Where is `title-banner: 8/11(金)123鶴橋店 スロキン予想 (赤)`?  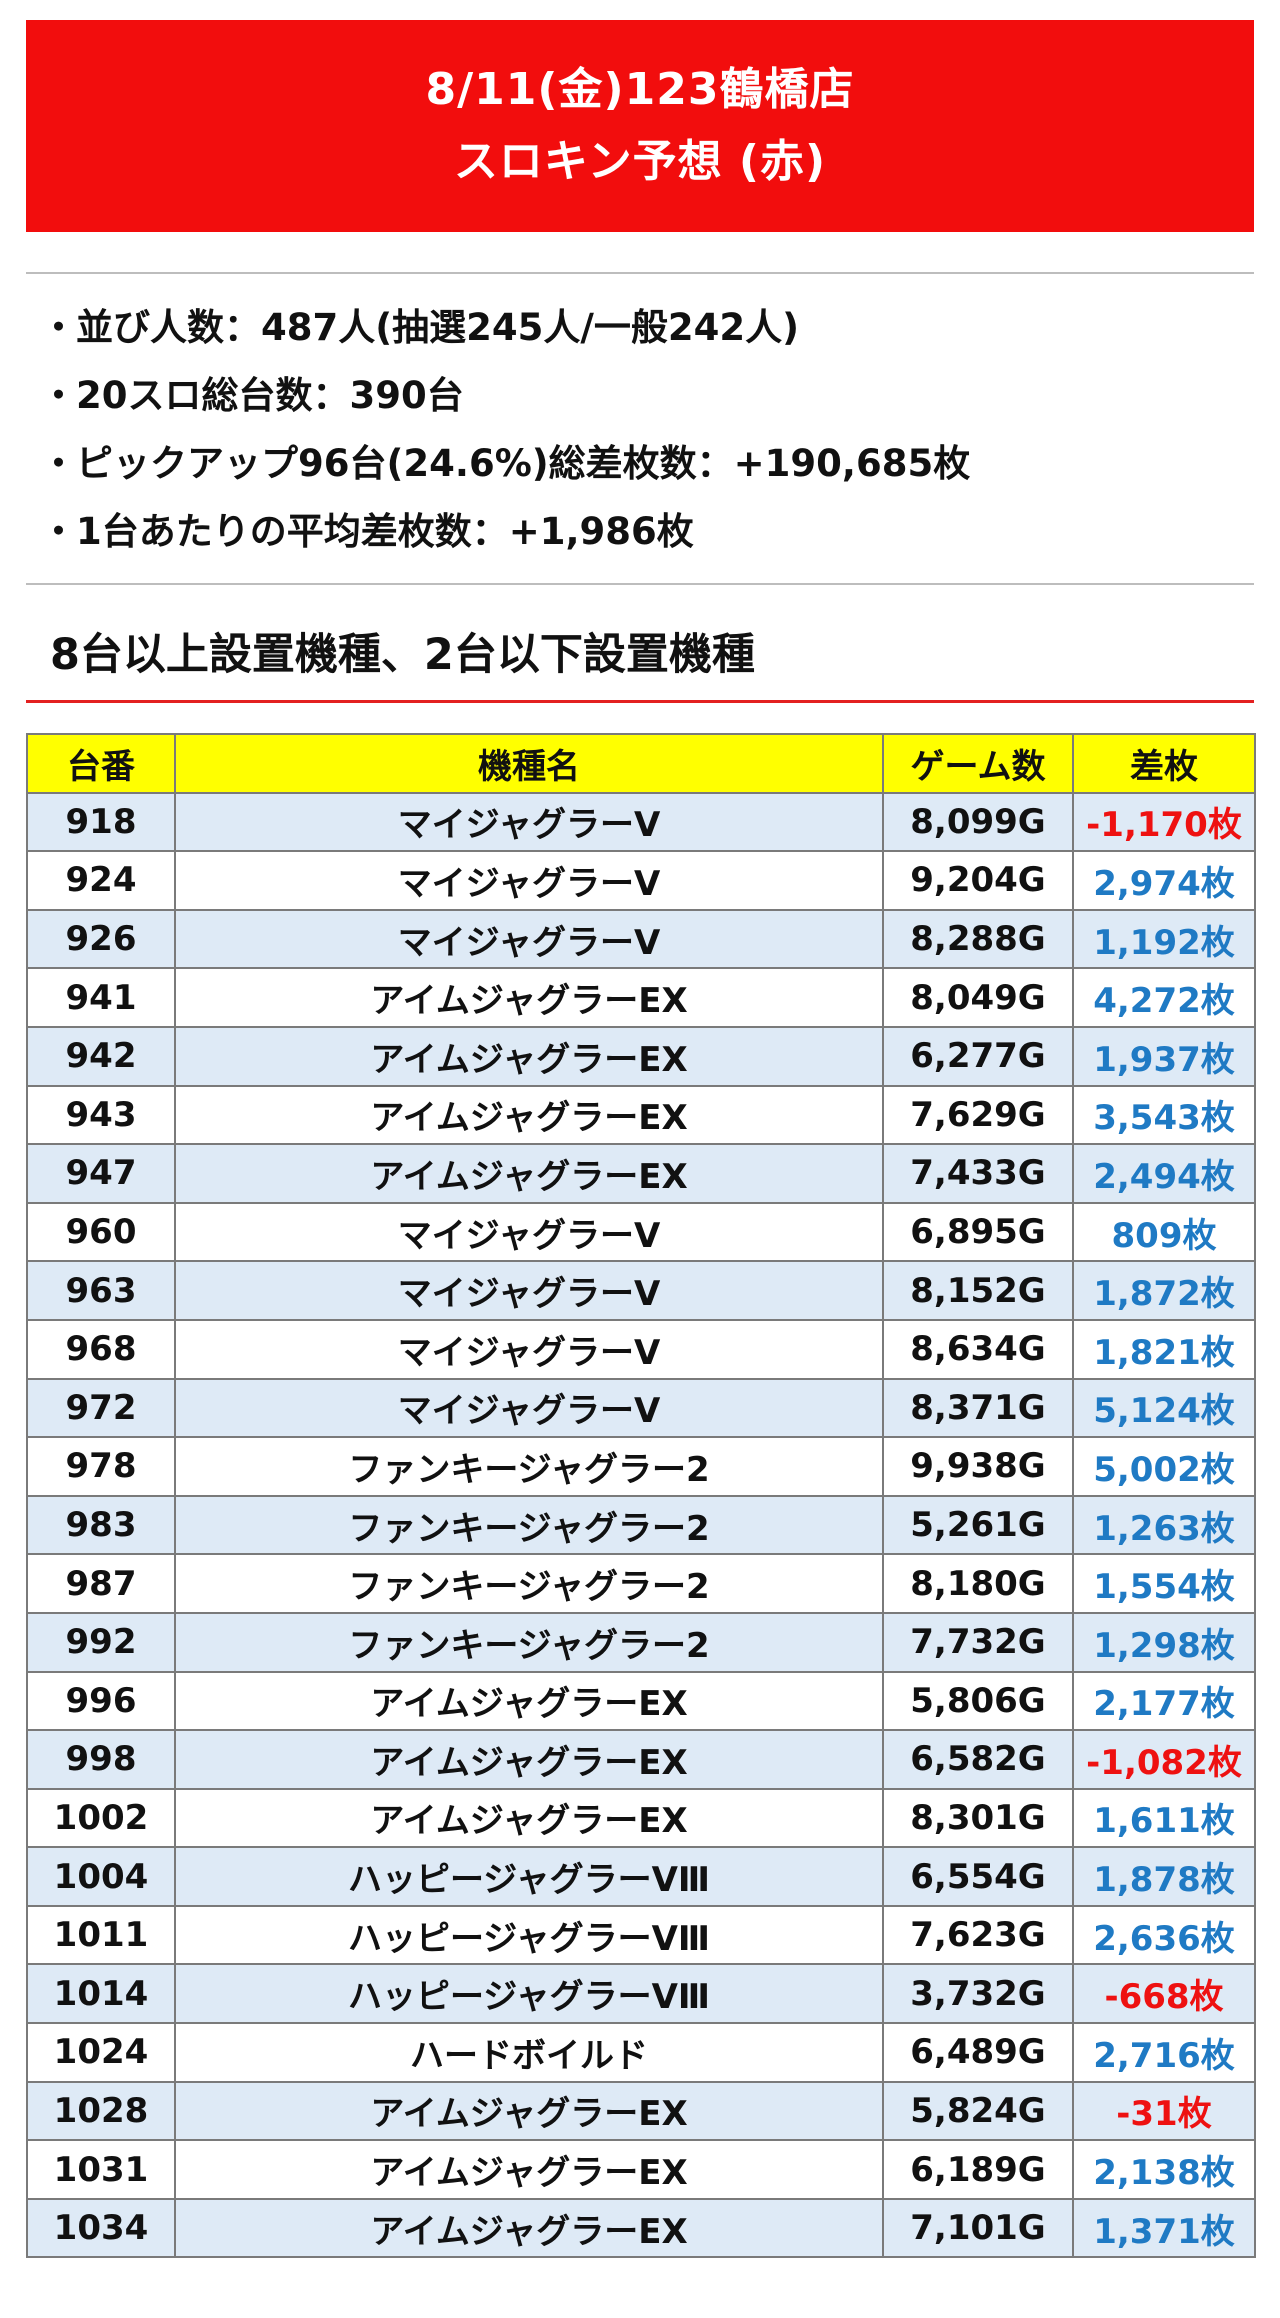 title-banner: 8/11(金)123鶴橋店 スロキン予想 (赤) is located at coordinates (640, 126).